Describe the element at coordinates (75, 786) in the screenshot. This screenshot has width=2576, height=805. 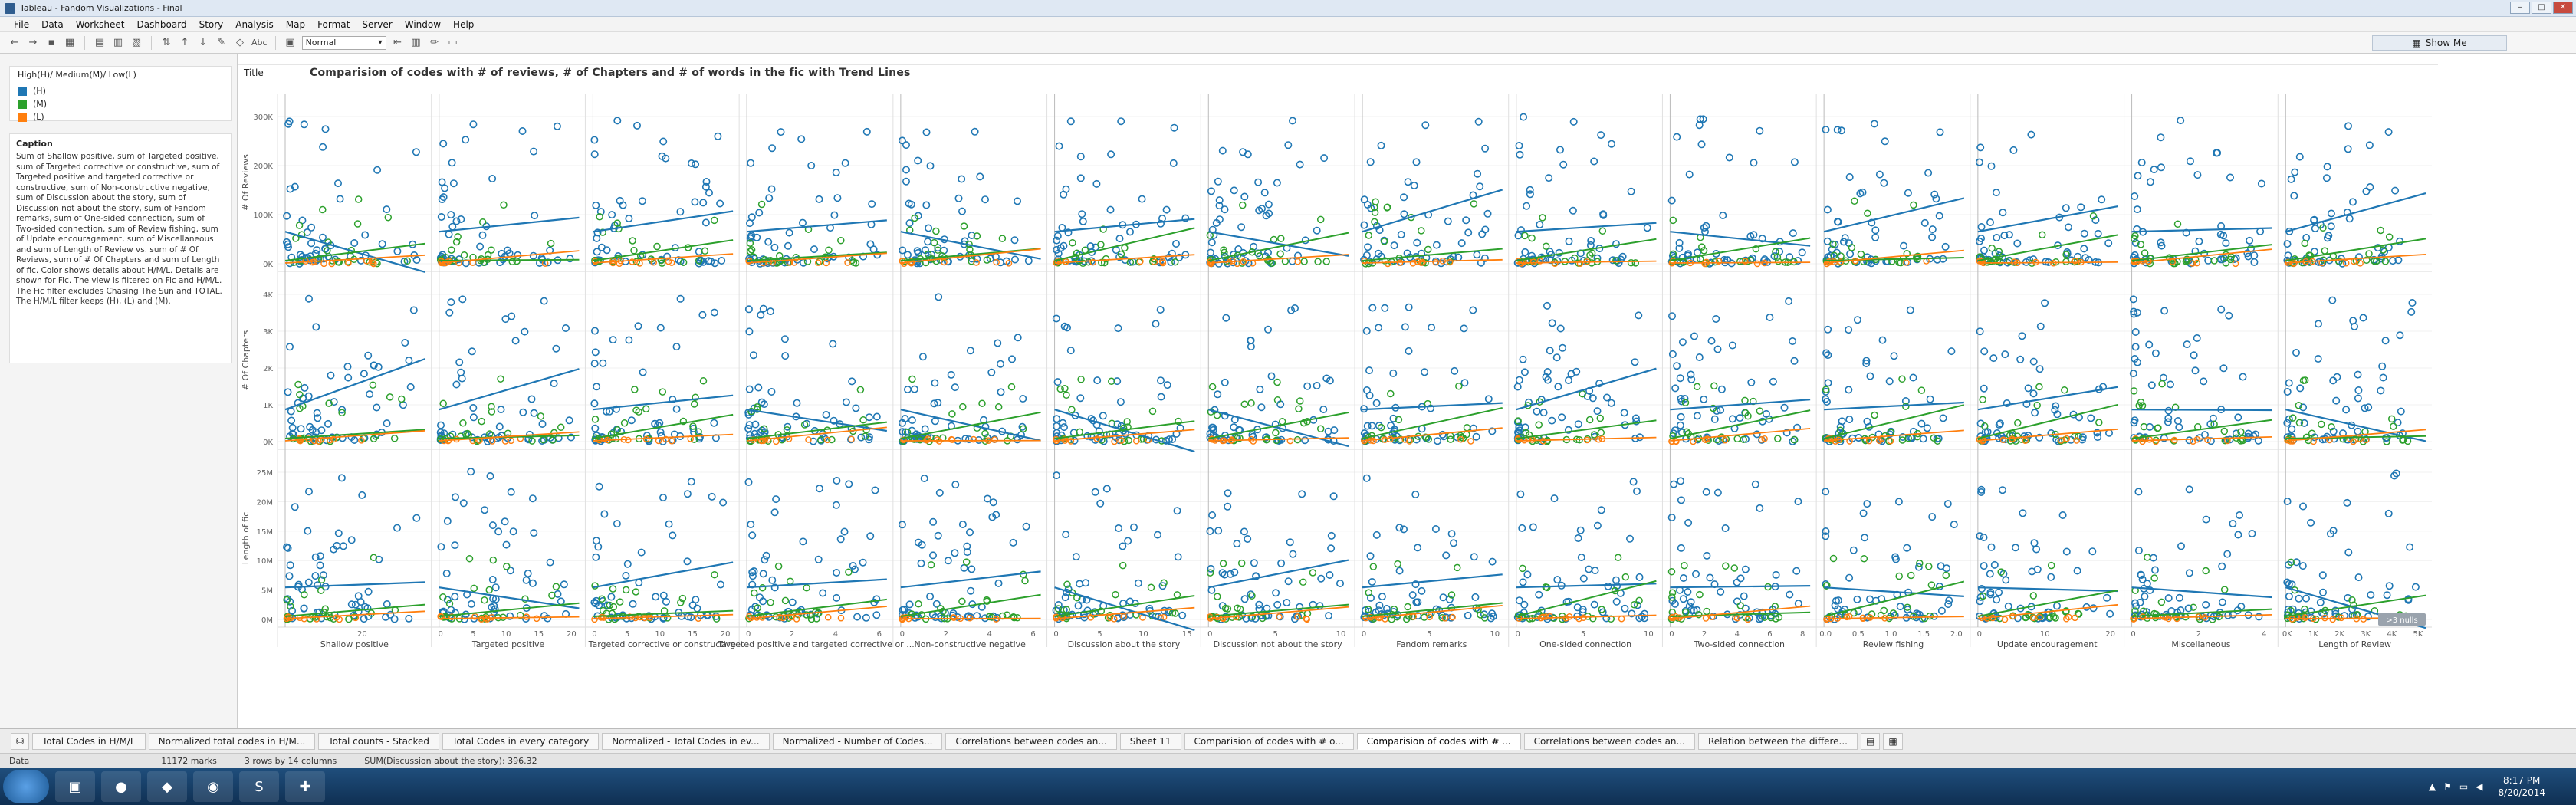
I see `explorer-icon: ▣` at that location.